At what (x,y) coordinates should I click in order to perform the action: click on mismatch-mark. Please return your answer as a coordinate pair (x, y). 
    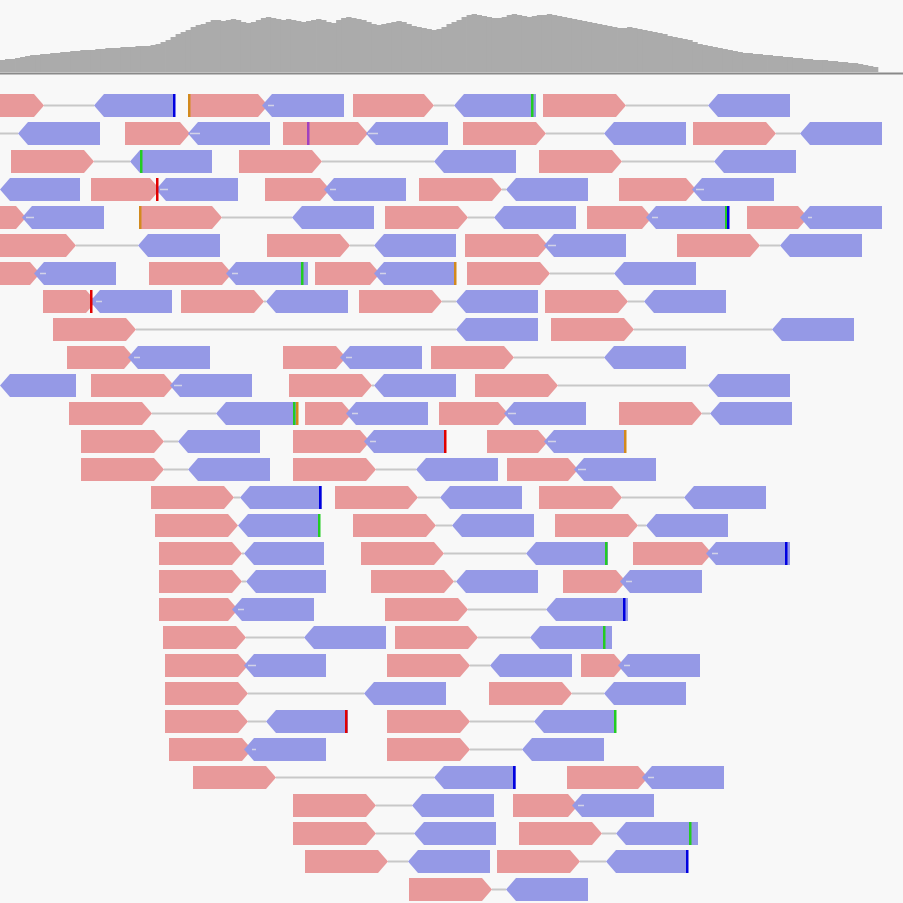
    Looking at the image, I should click on (690, 833).